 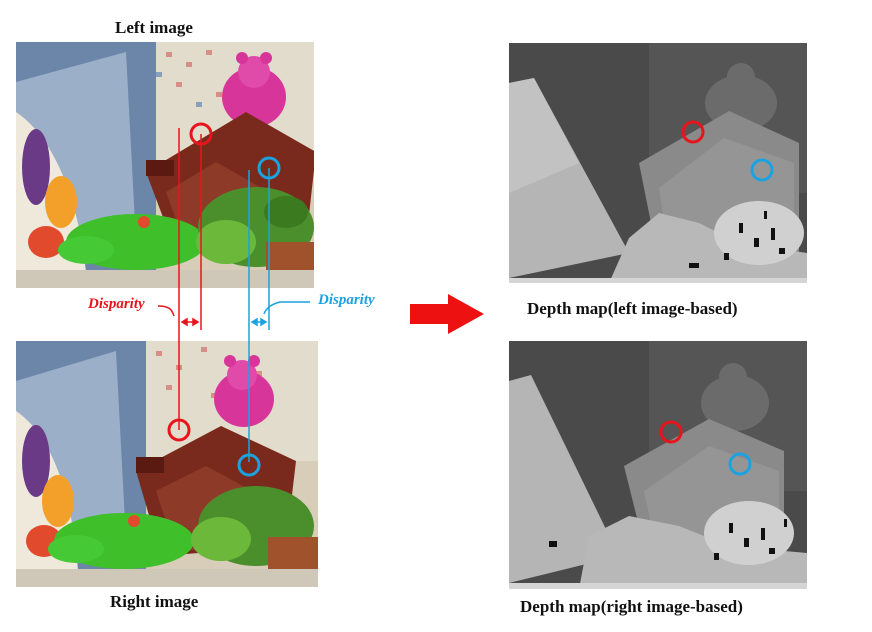 I want to click on depth-map-right, so click(x=658, y=465).